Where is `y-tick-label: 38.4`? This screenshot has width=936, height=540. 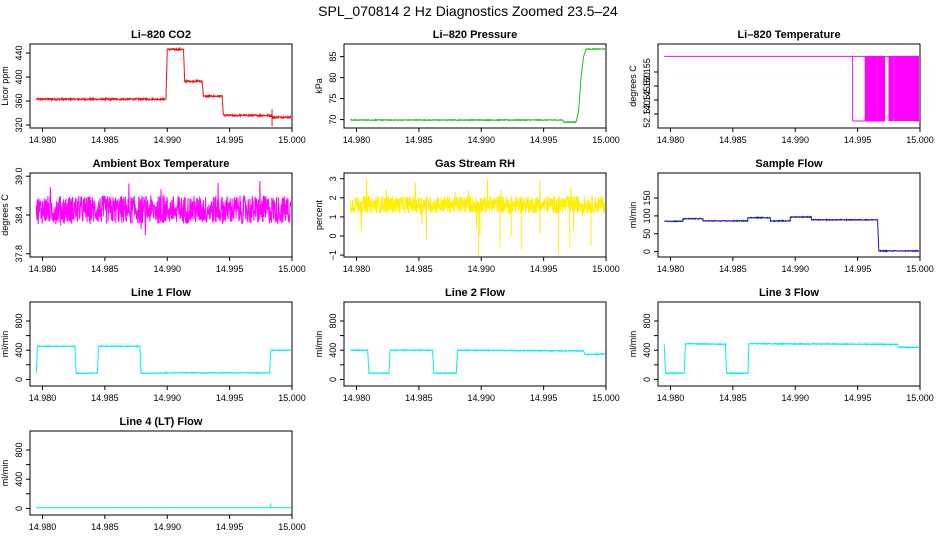 y-tick-label: 38.4 is located at coordinates (19, 215).